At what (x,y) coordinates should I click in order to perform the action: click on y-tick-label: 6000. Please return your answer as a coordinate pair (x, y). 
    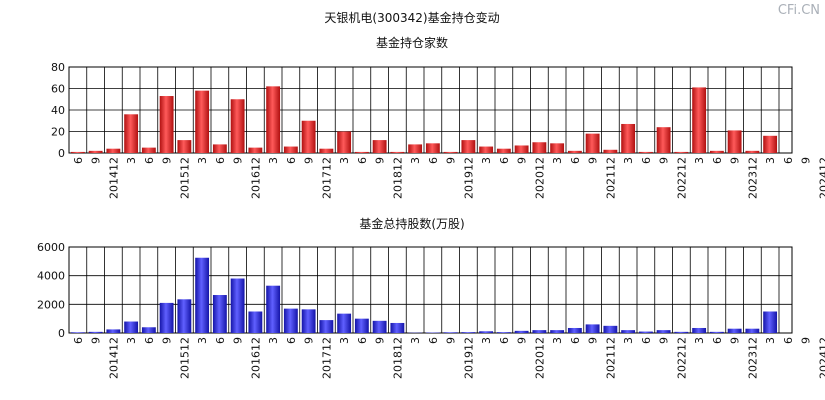
    Looking at the image, I should click on (51, 247).